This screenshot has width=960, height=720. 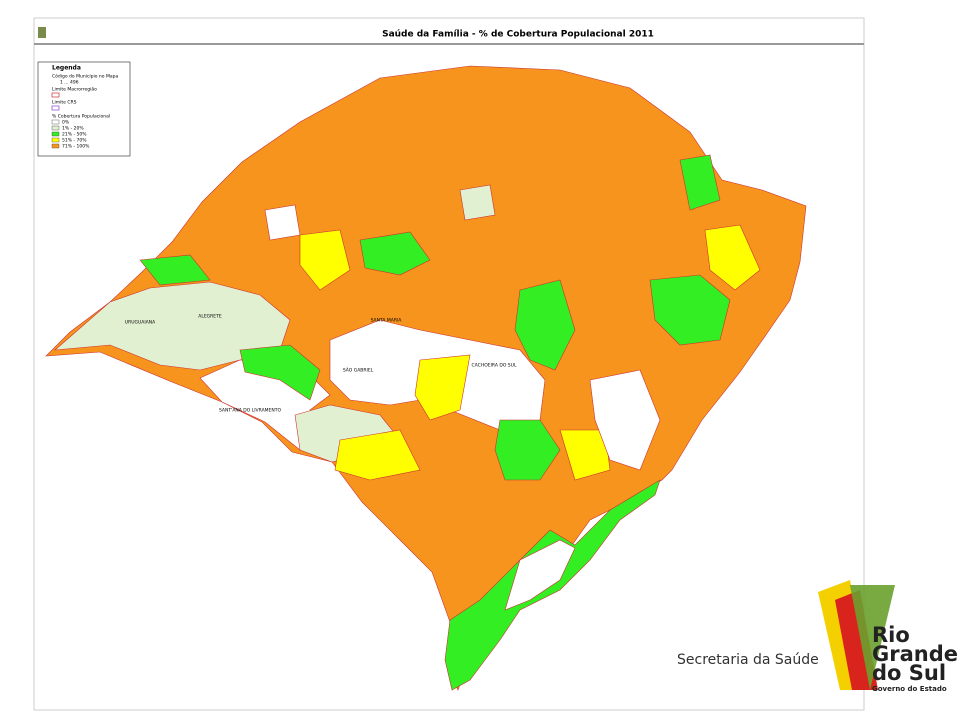 What do you see at coordinates (442, 387) in the screenshot?
I see `region-yellow-b` at bounding box center [442, 387].